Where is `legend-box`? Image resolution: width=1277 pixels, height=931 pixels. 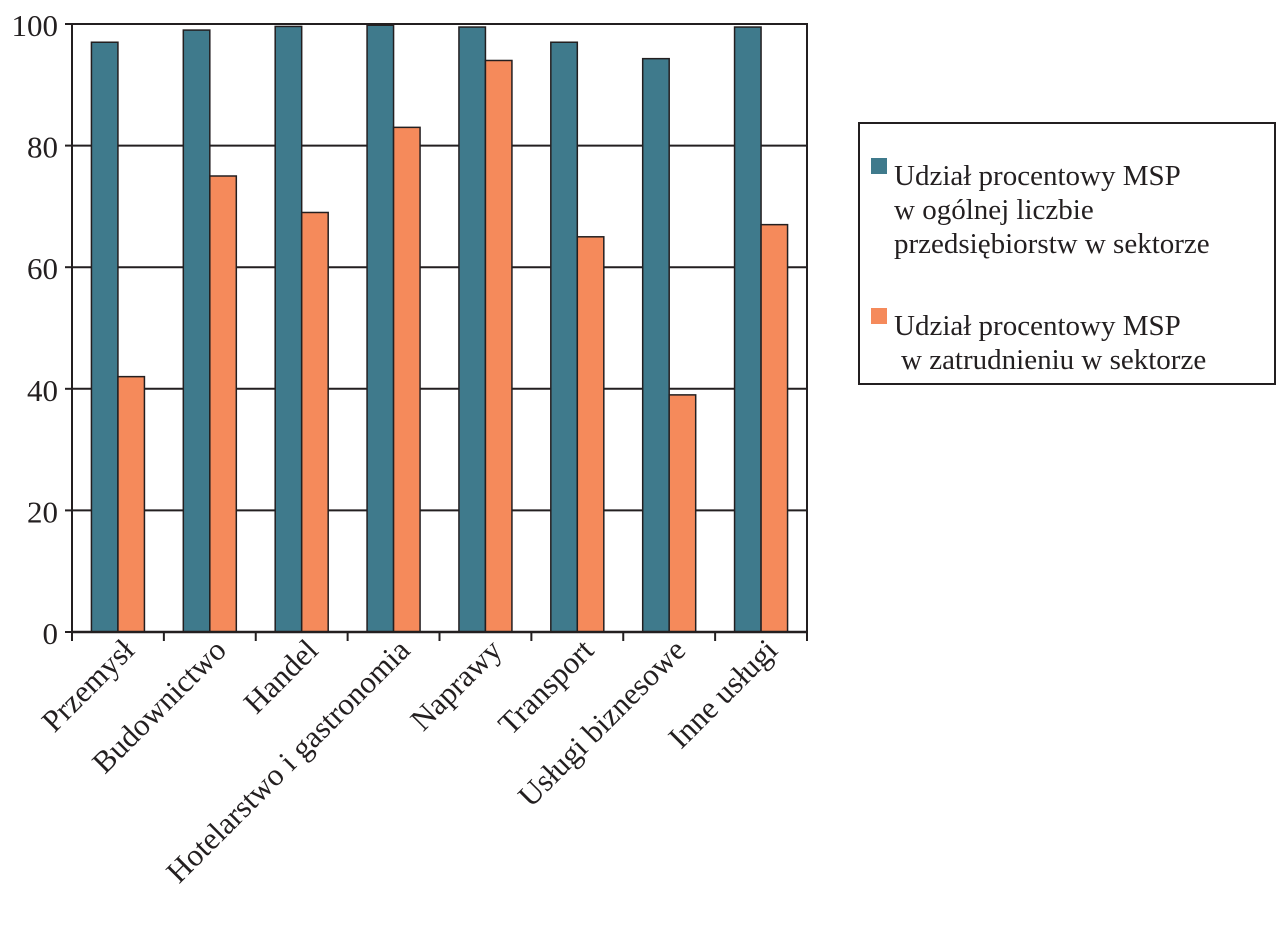
legend-box is located at coordinates (1067, 253).